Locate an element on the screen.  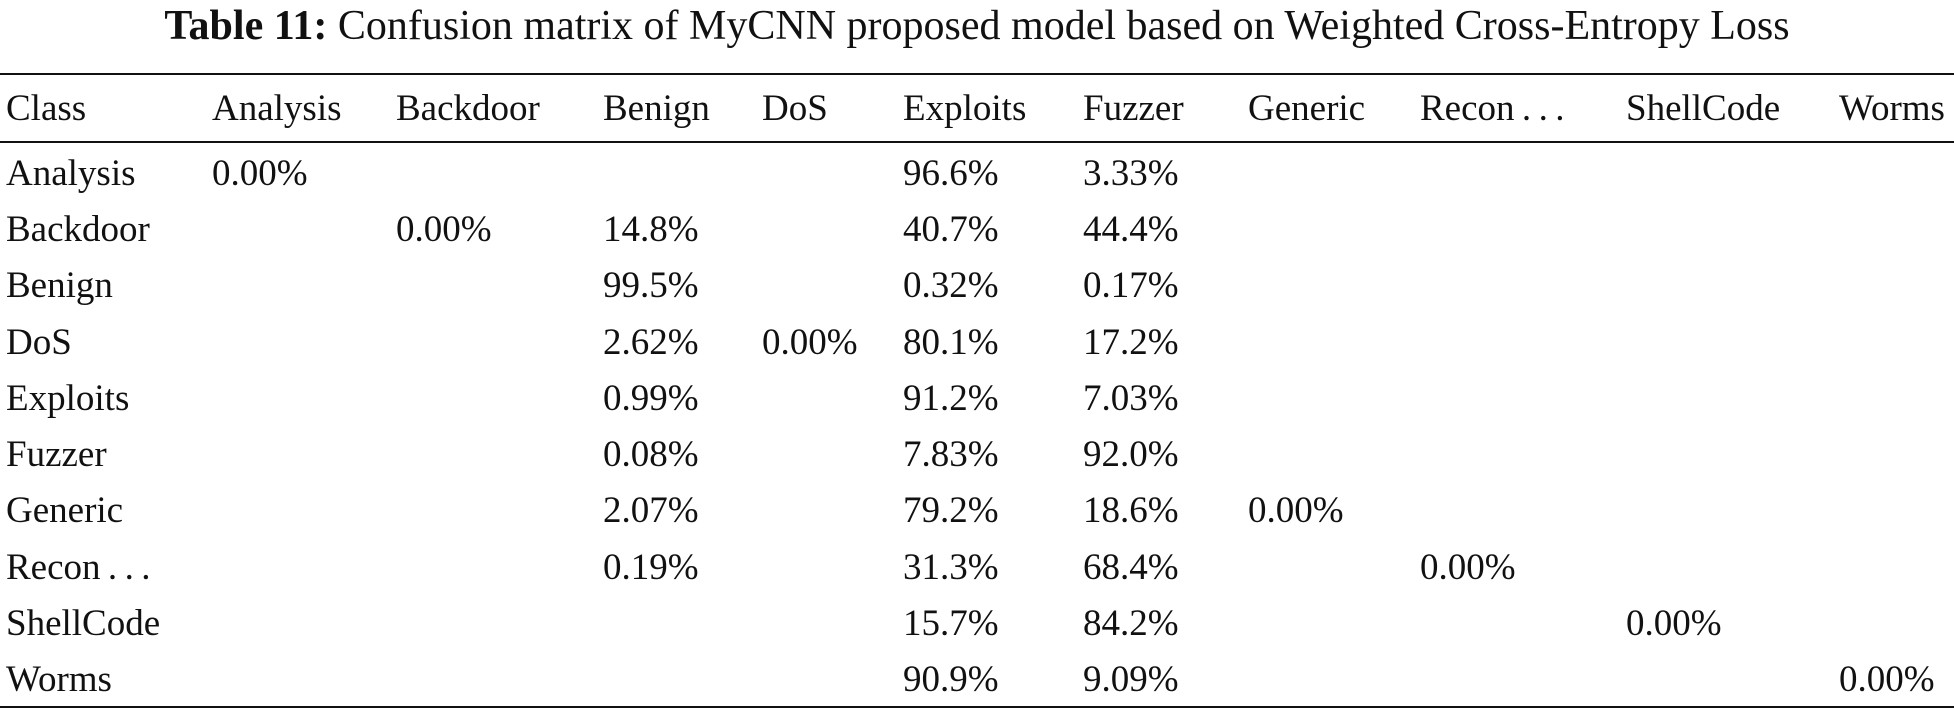
row-class-label: Exploits is located at coordinates (68, 398).